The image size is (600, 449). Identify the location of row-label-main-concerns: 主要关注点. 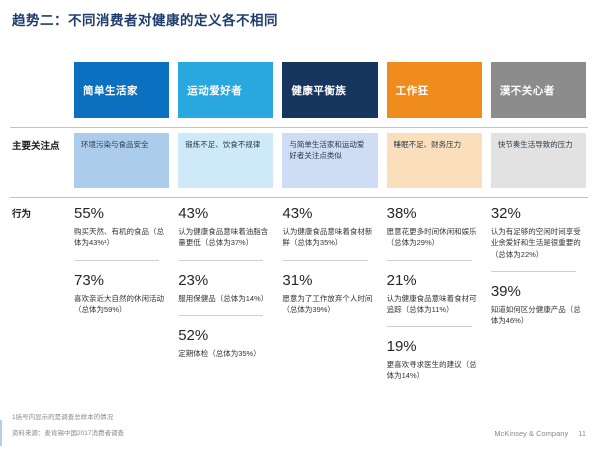
(36, 146).